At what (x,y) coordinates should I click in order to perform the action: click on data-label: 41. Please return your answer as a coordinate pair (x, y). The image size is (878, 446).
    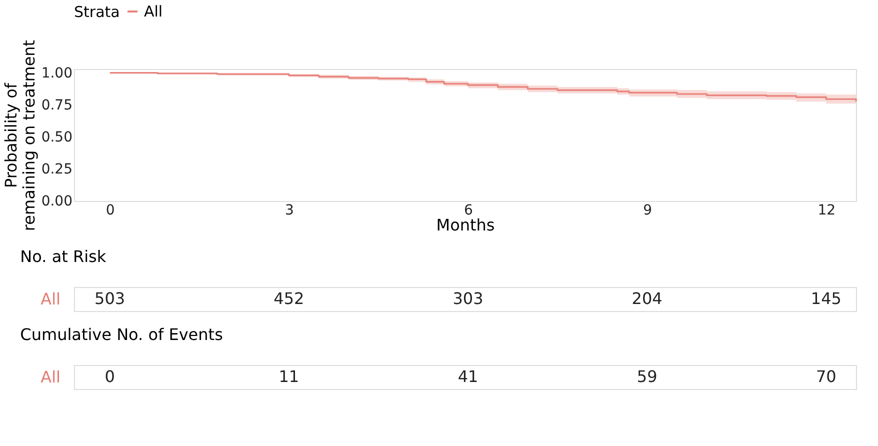
    Looking at the image, I should click on (468, 376).